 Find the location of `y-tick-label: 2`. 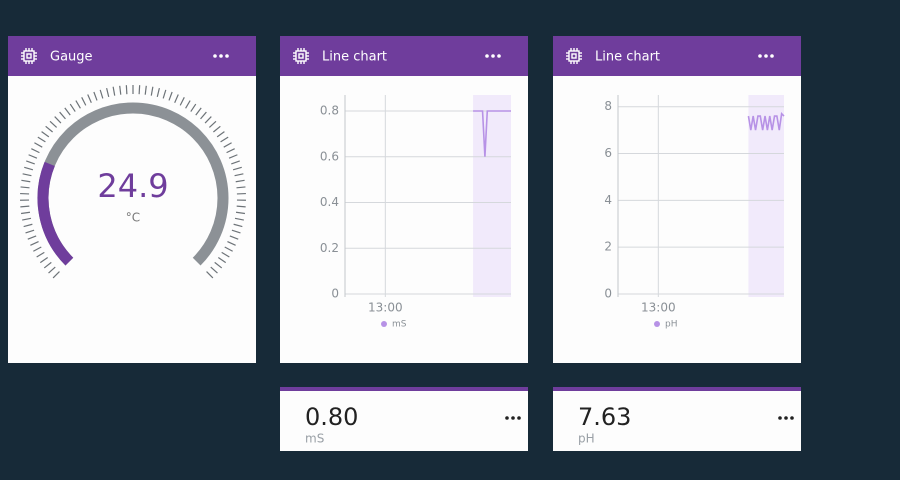

y-tick-label: 2 is located at coordinates (608, 247).